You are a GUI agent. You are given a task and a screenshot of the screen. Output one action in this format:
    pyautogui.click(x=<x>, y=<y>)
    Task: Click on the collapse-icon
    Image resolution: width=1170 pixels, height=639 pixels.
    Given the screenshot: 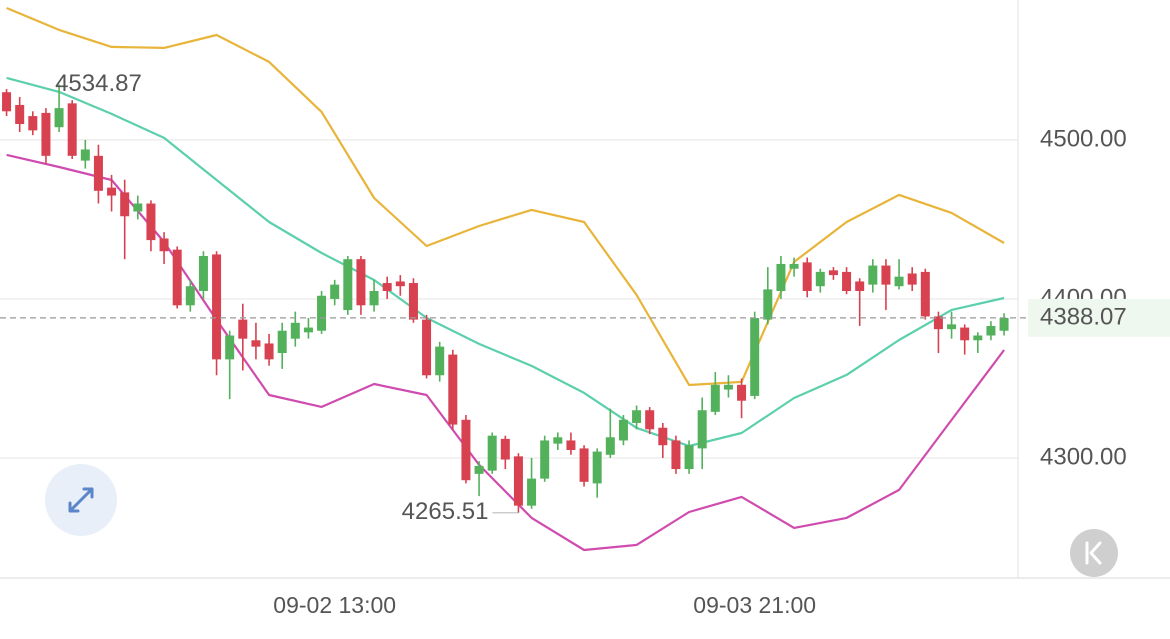 What is the action you would take?
    pyautogui.click(x=1093, y=553)
    